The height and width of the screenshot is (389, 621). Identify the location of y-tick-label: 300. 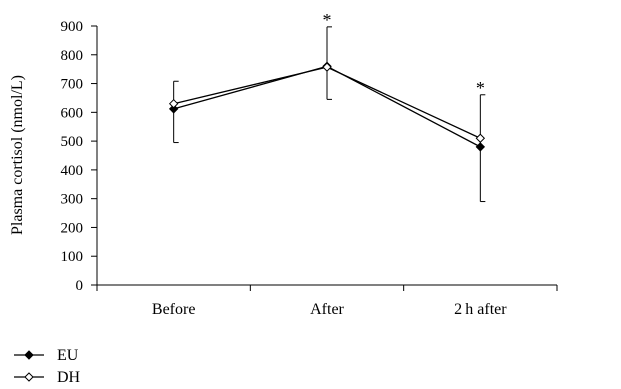
(72, 200).